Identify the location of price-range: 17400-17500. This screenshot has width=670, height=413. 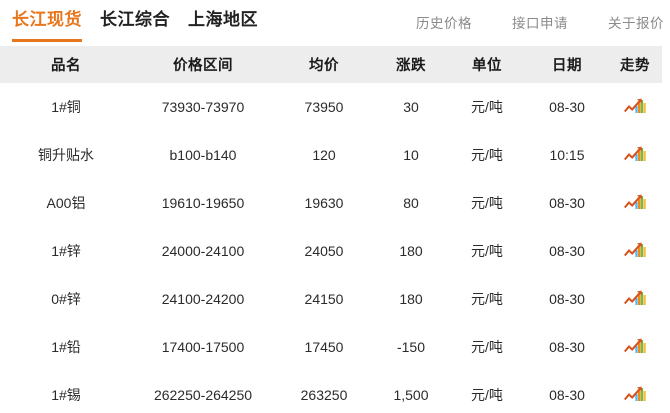
(203, 347).